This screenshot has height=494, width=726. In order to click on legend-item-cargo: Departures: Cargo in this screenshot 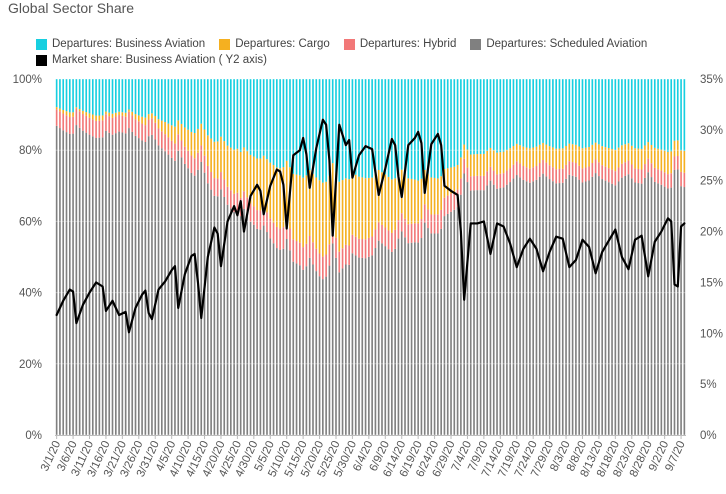, I will do `click(274, 44)`.